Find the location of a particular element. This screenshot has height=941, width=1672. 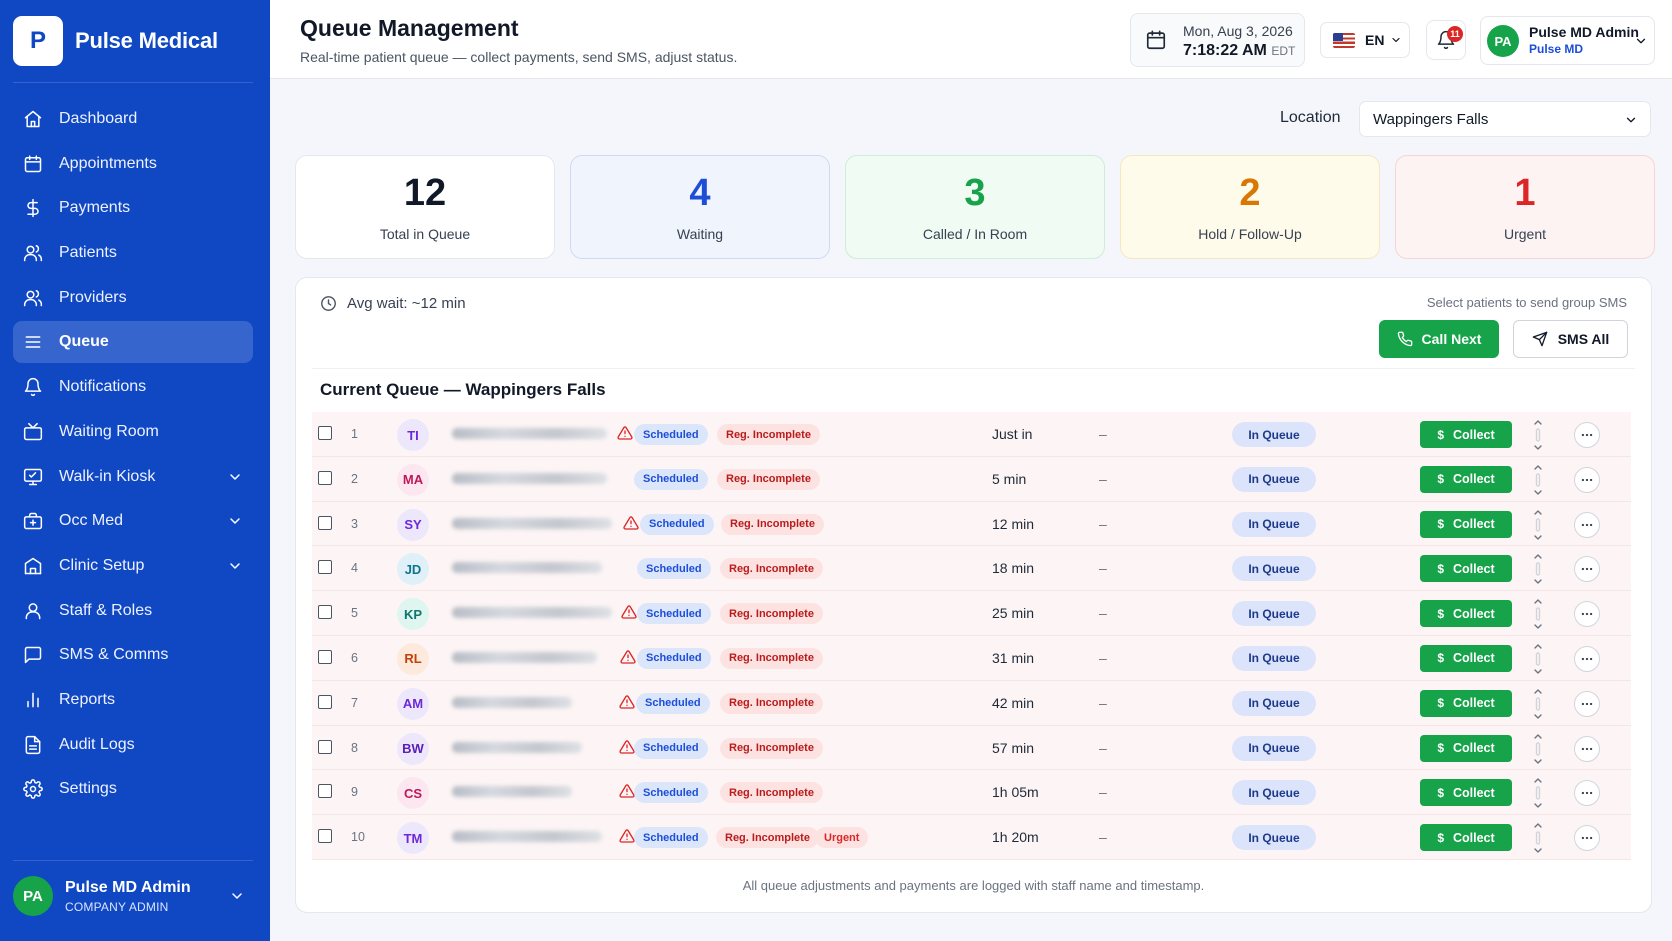

sms-all-button: SMS All is located at coordinates (1570, 339).